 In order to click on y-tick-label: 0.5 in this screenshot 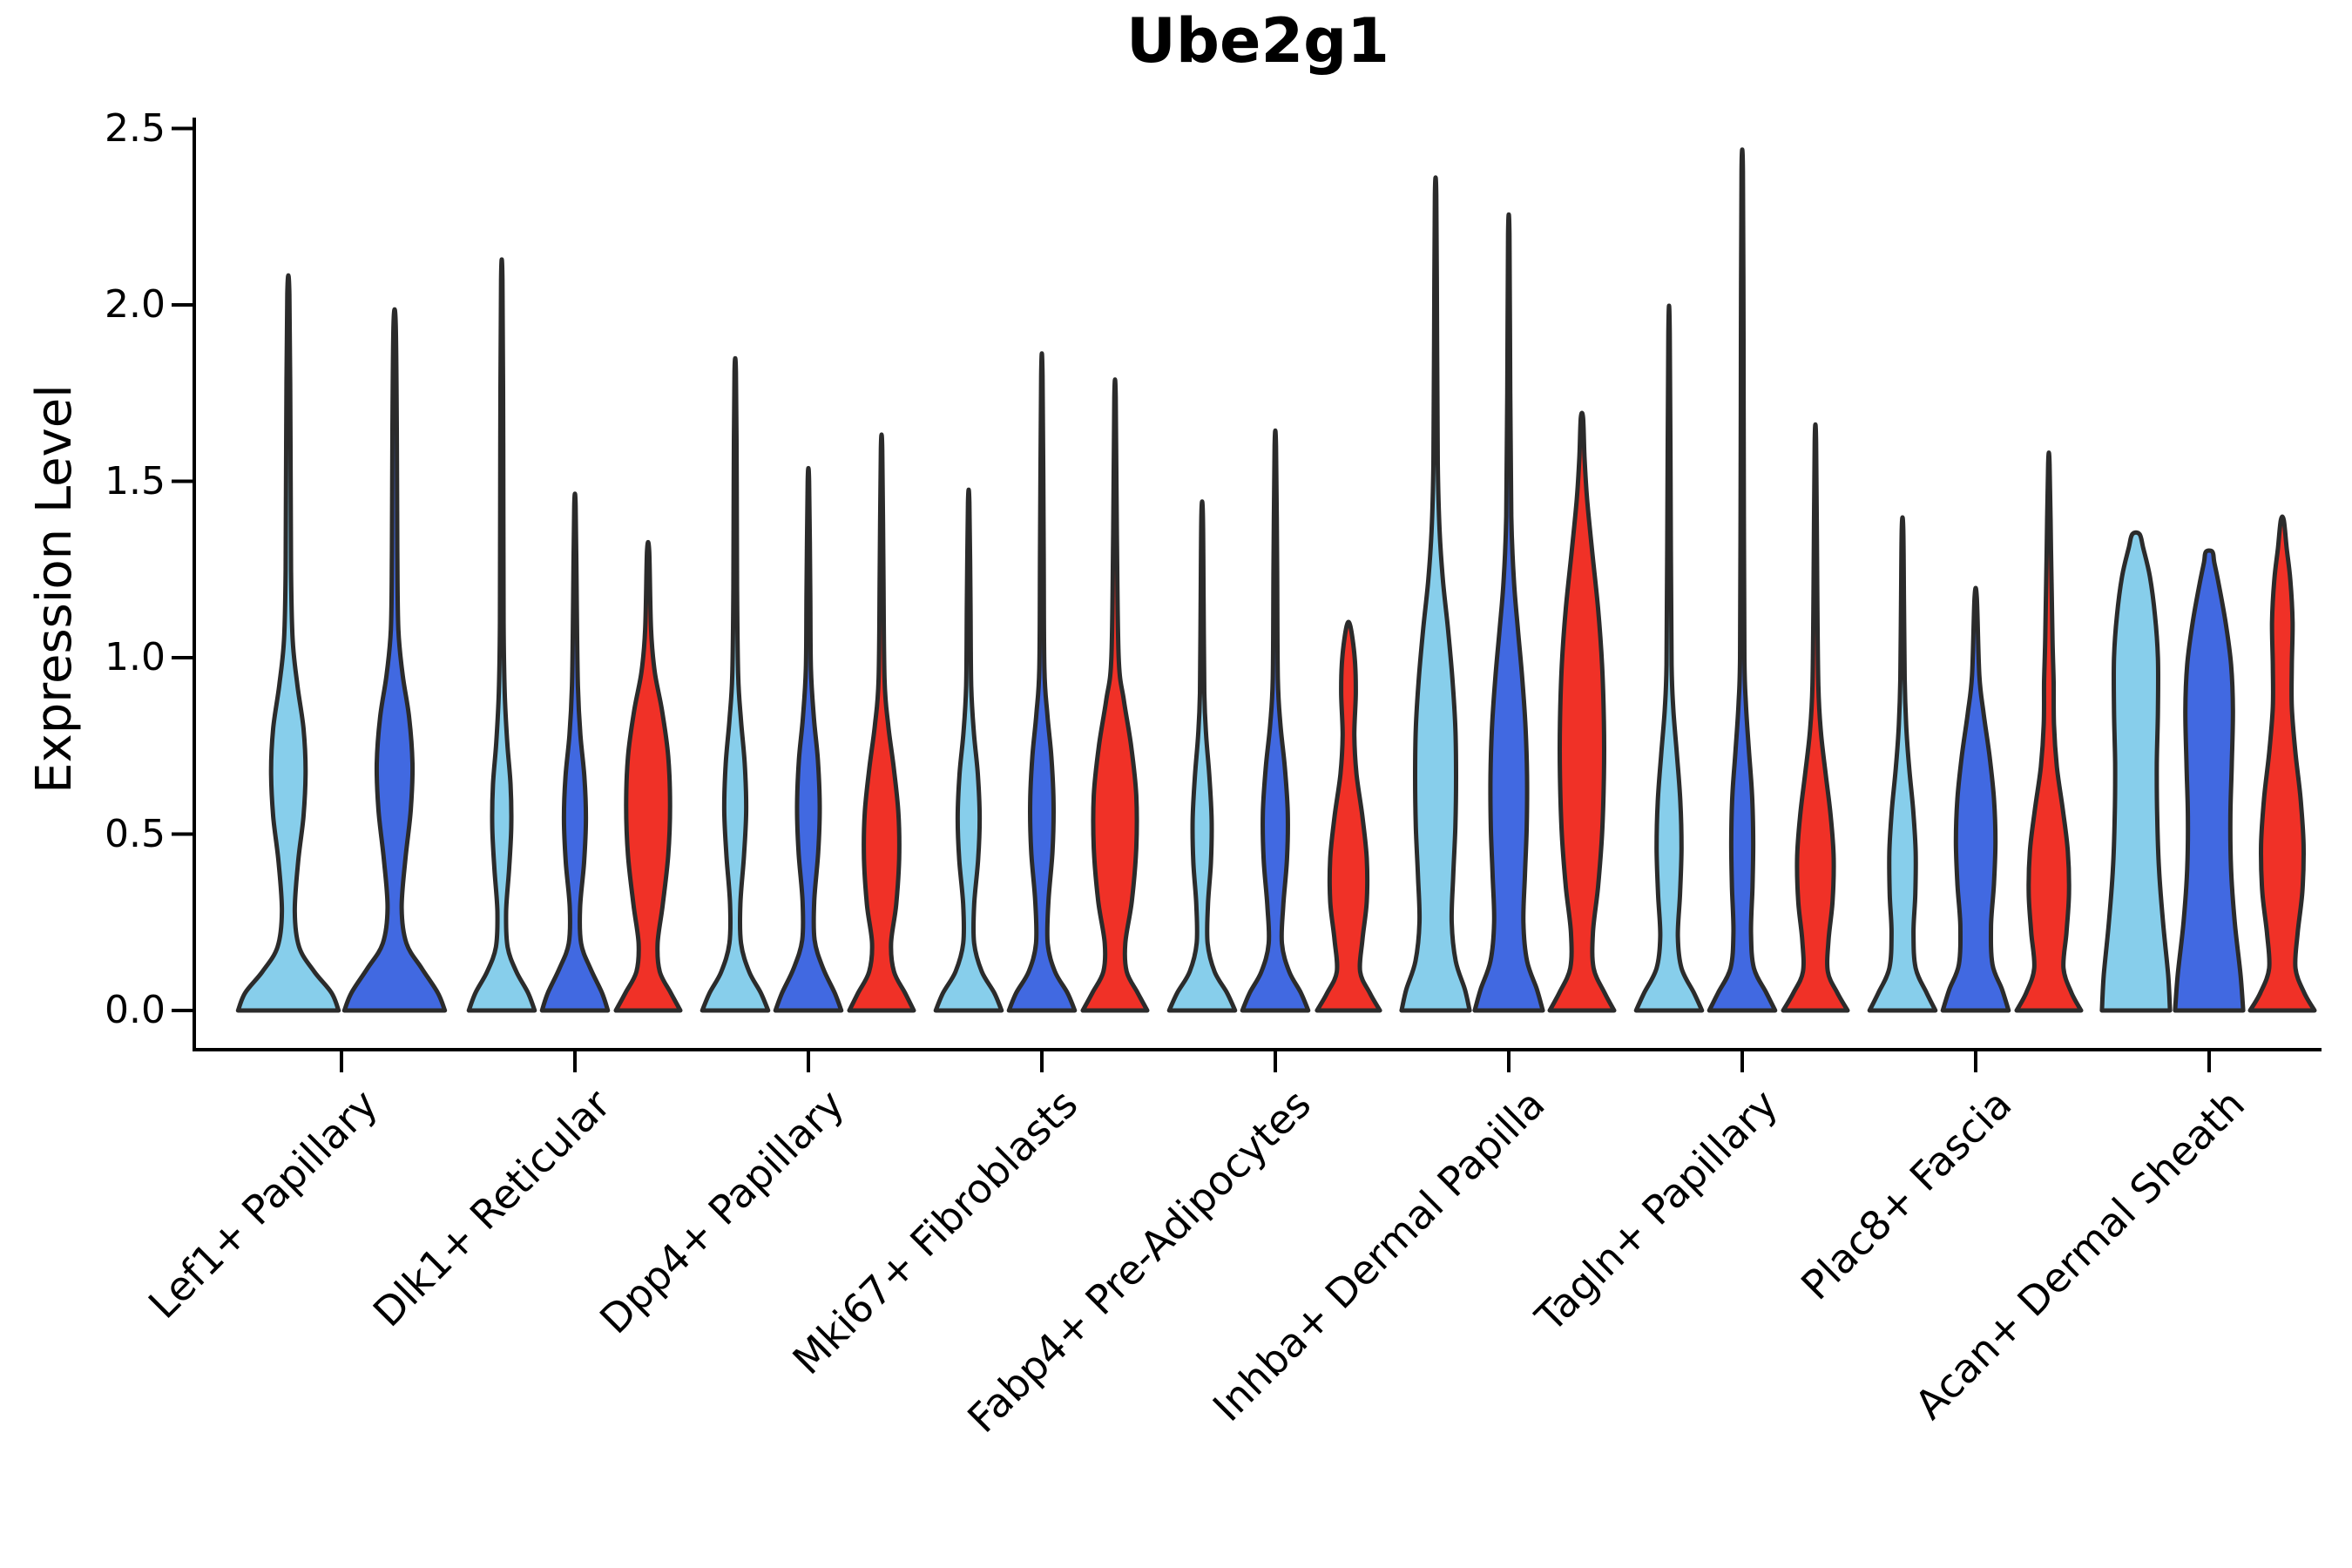, I will do `click(135, 834)`.